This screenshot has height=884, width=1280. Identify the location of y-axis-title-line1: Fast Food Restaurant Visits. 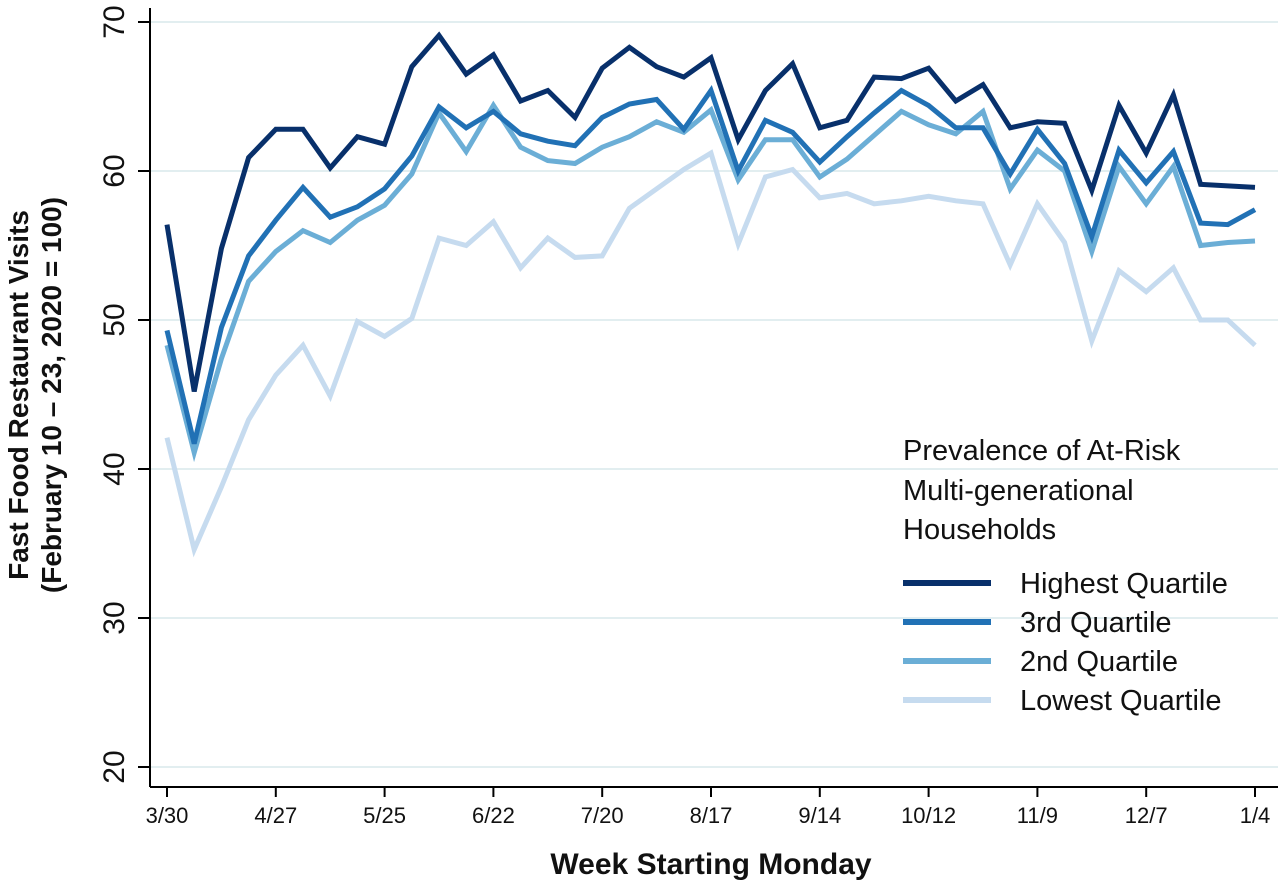
(18, 395).